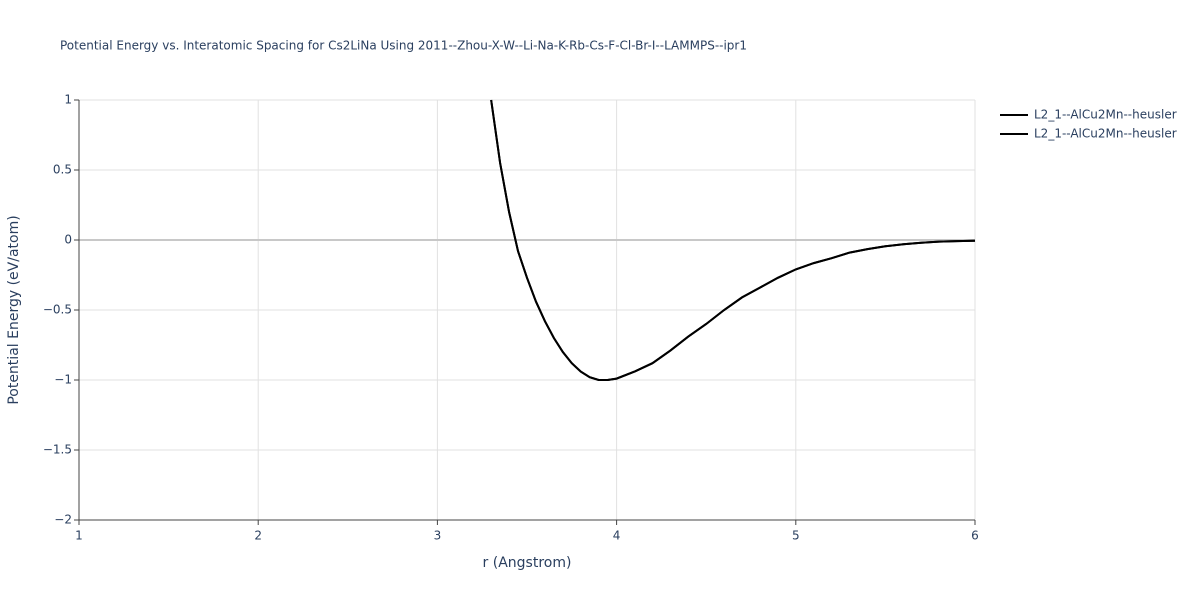  What do you see at coordinates (527, 563) in the screenshot?
I see `x-axis-title: r (Angstrom)` at bounding box center [527, 563].